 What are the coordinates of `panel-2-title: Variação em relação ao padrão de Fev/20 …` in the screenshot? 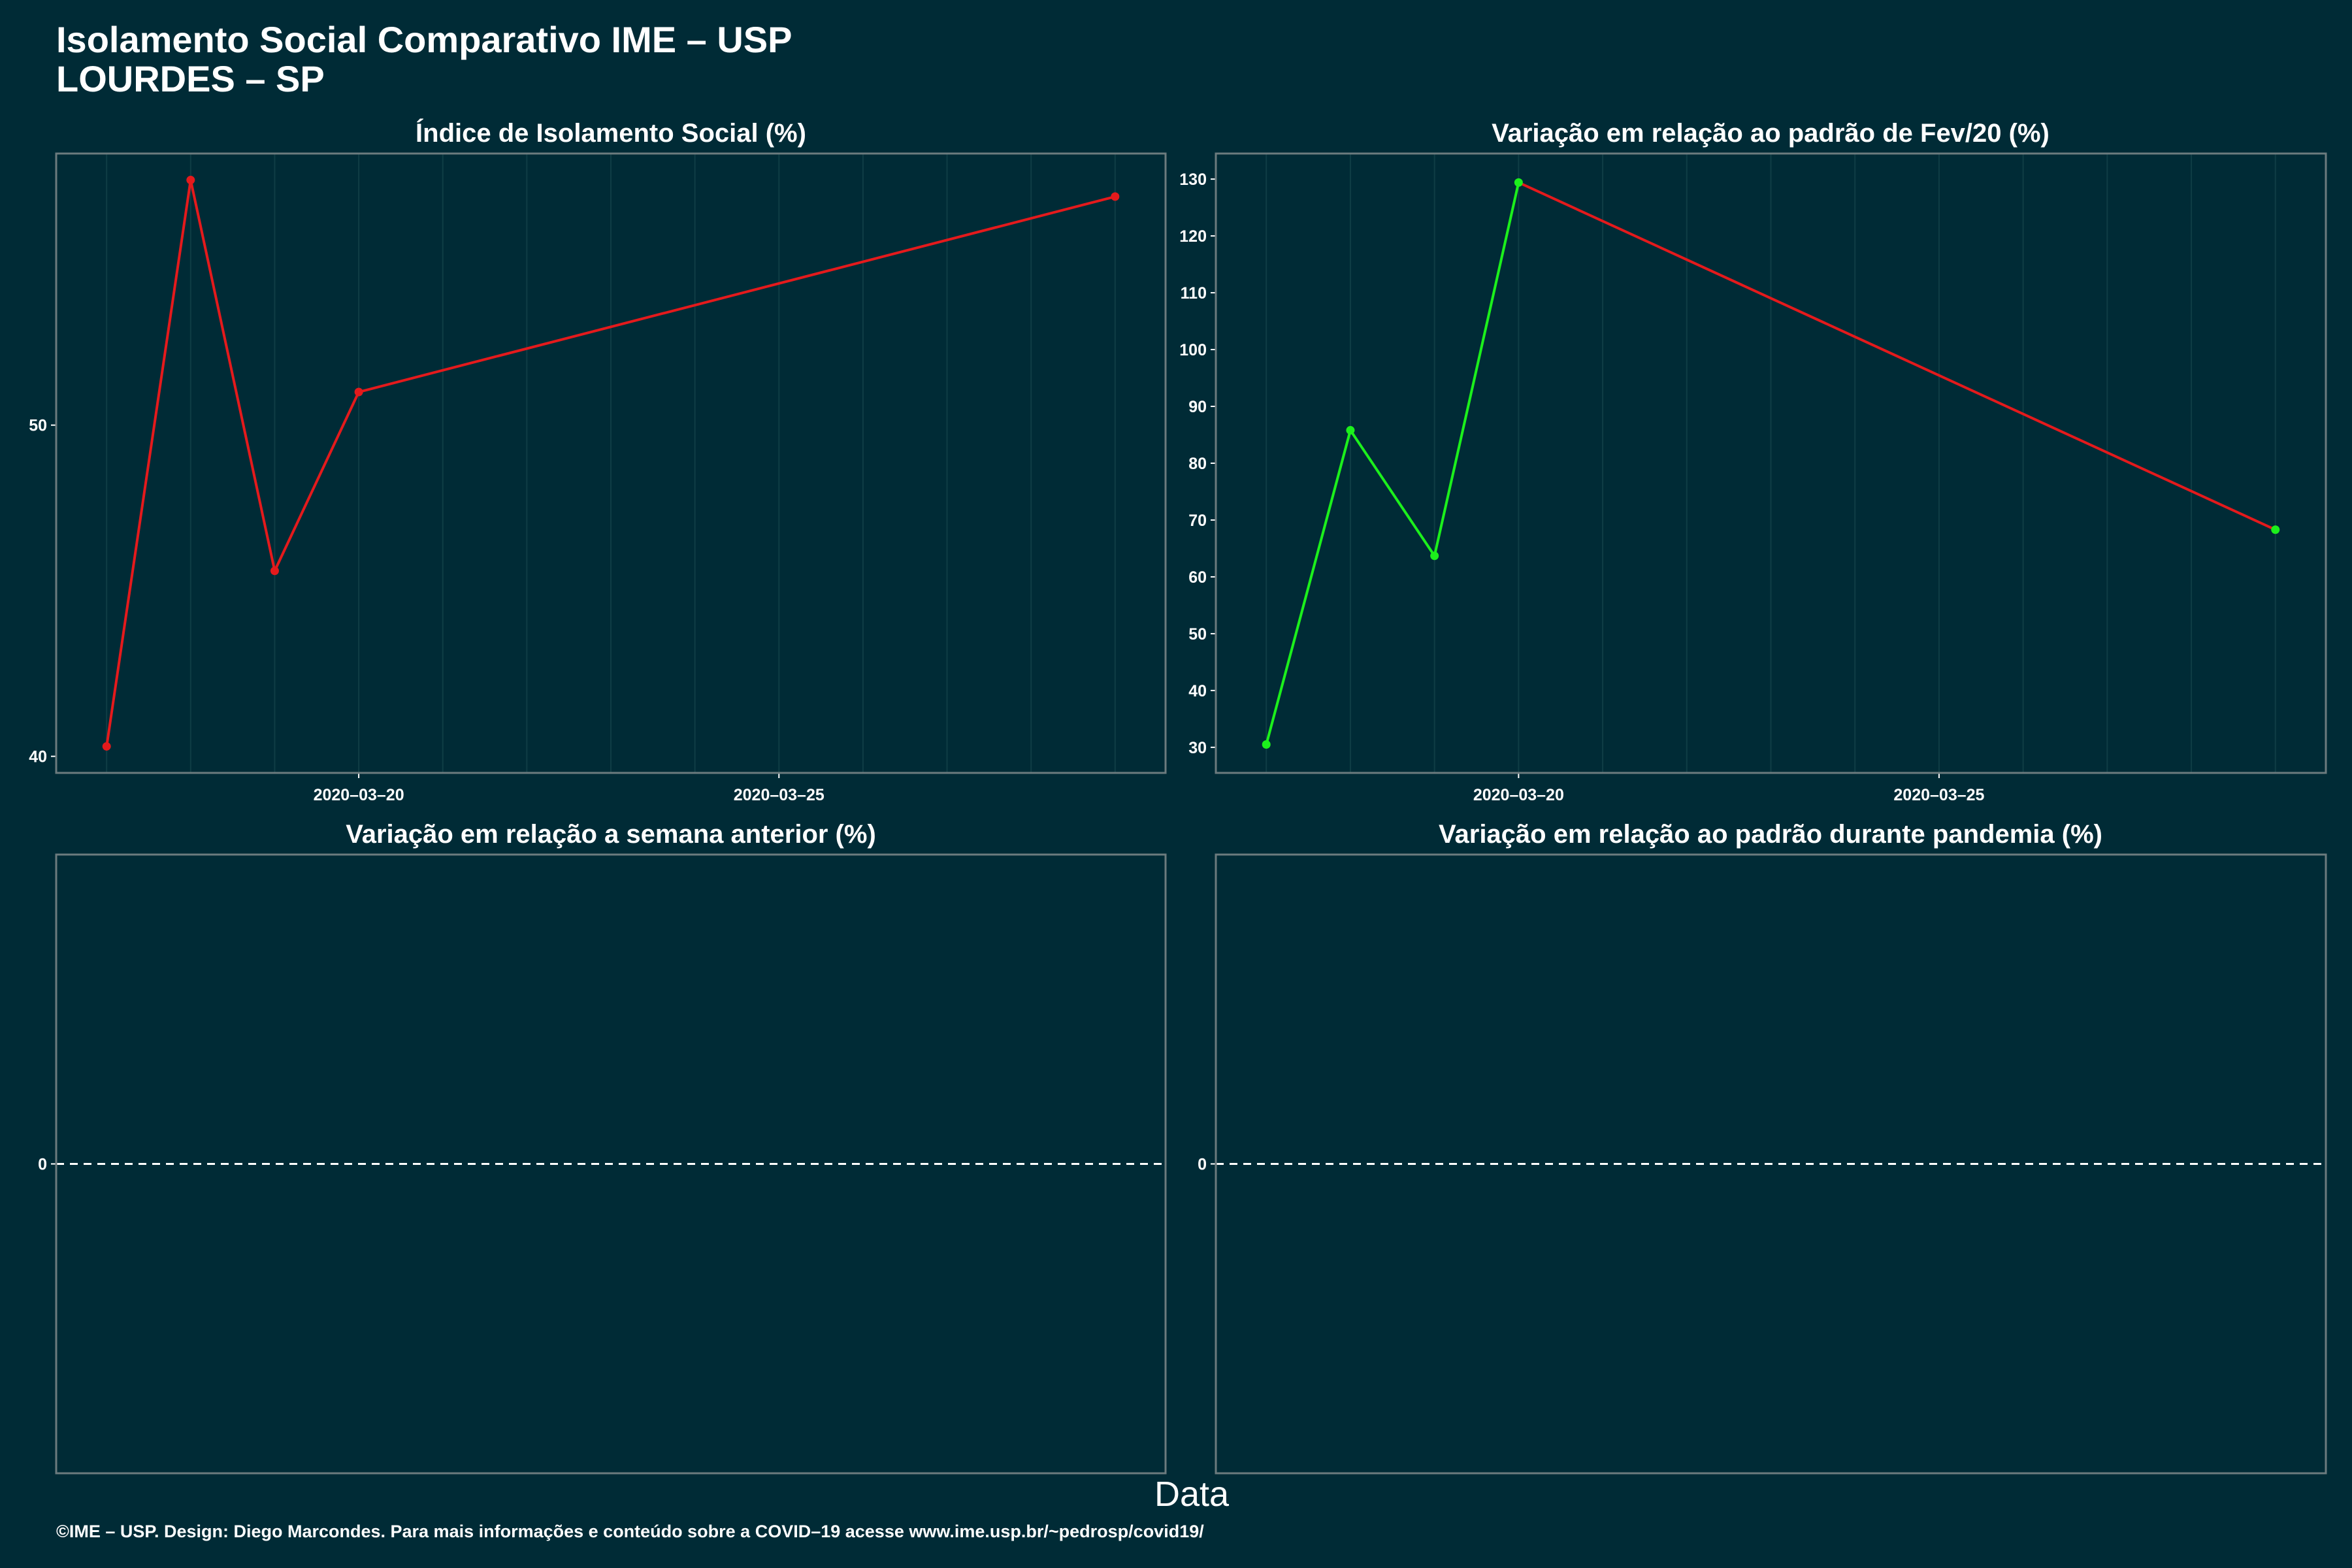 It's located at (1771, 133).